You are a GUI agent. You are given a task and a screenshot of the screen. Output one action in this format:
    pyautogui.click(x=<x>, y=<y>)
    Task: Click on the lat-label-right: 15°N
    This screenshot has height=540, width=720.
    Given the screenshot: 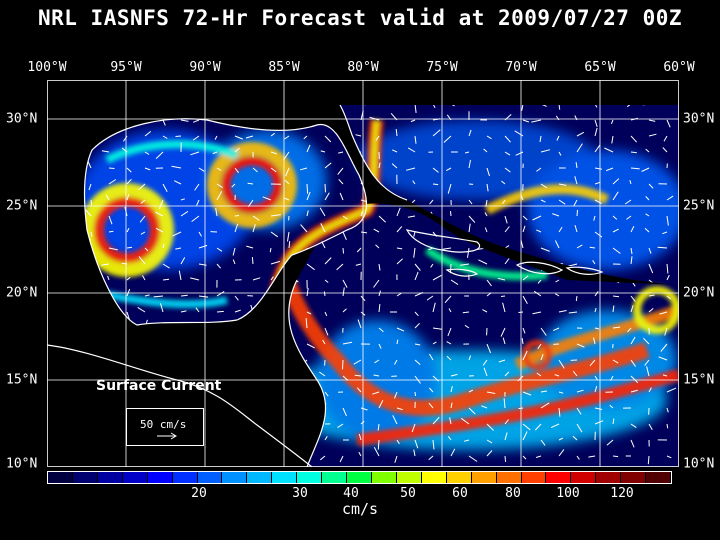 What is the action you would take?
    pyautogui.click(x=699, y=380)
    